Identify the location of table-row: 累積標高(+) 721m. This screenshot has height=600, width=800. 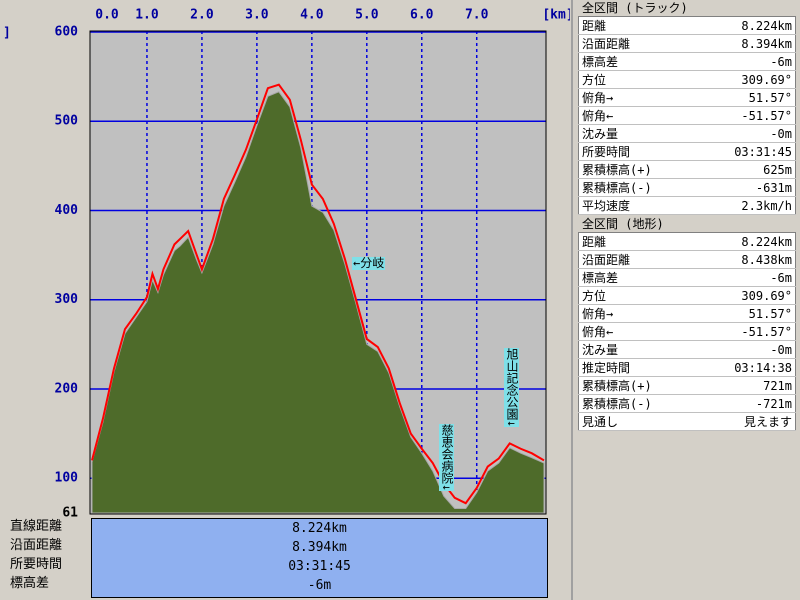
(687, 385).